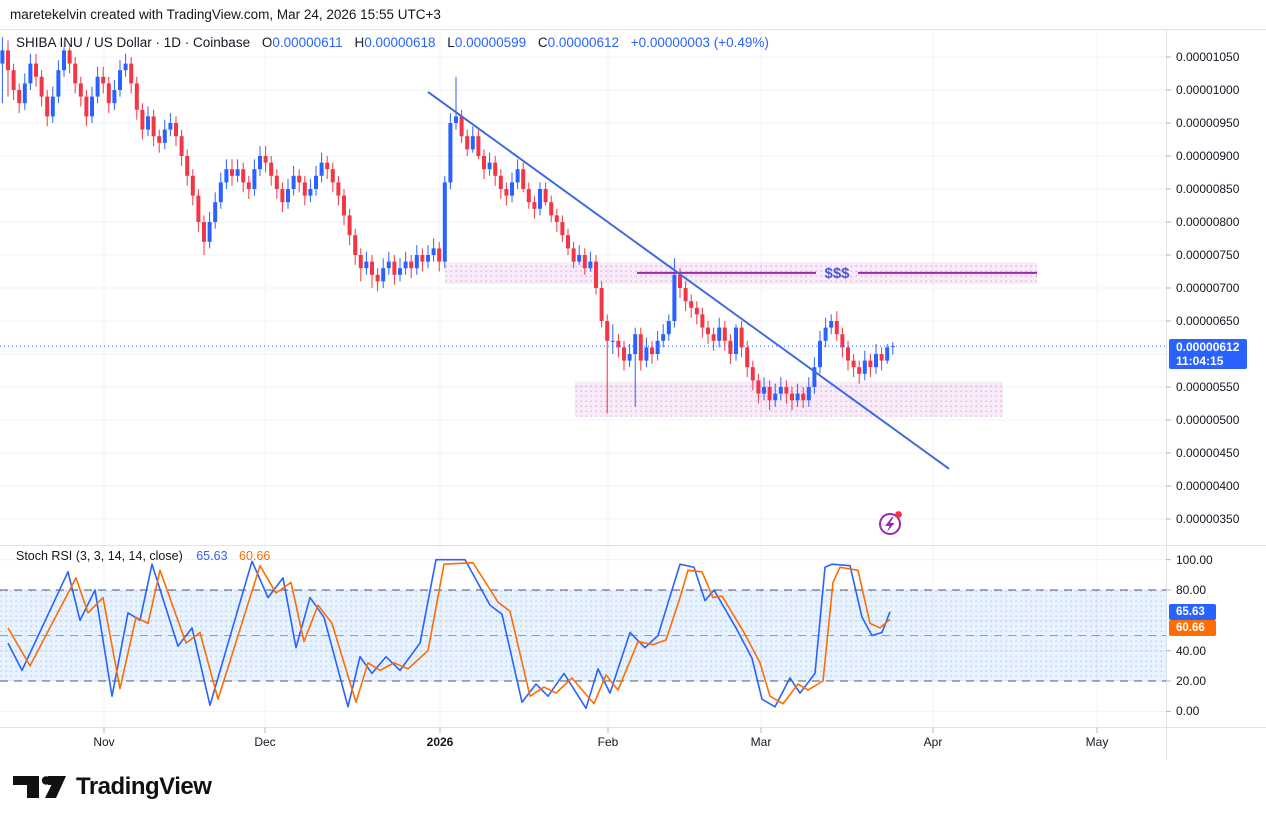  Describe the element at coordinates (1208, 288) in the screenshot. I see `price-axis-label: 0.00000700` at that location.